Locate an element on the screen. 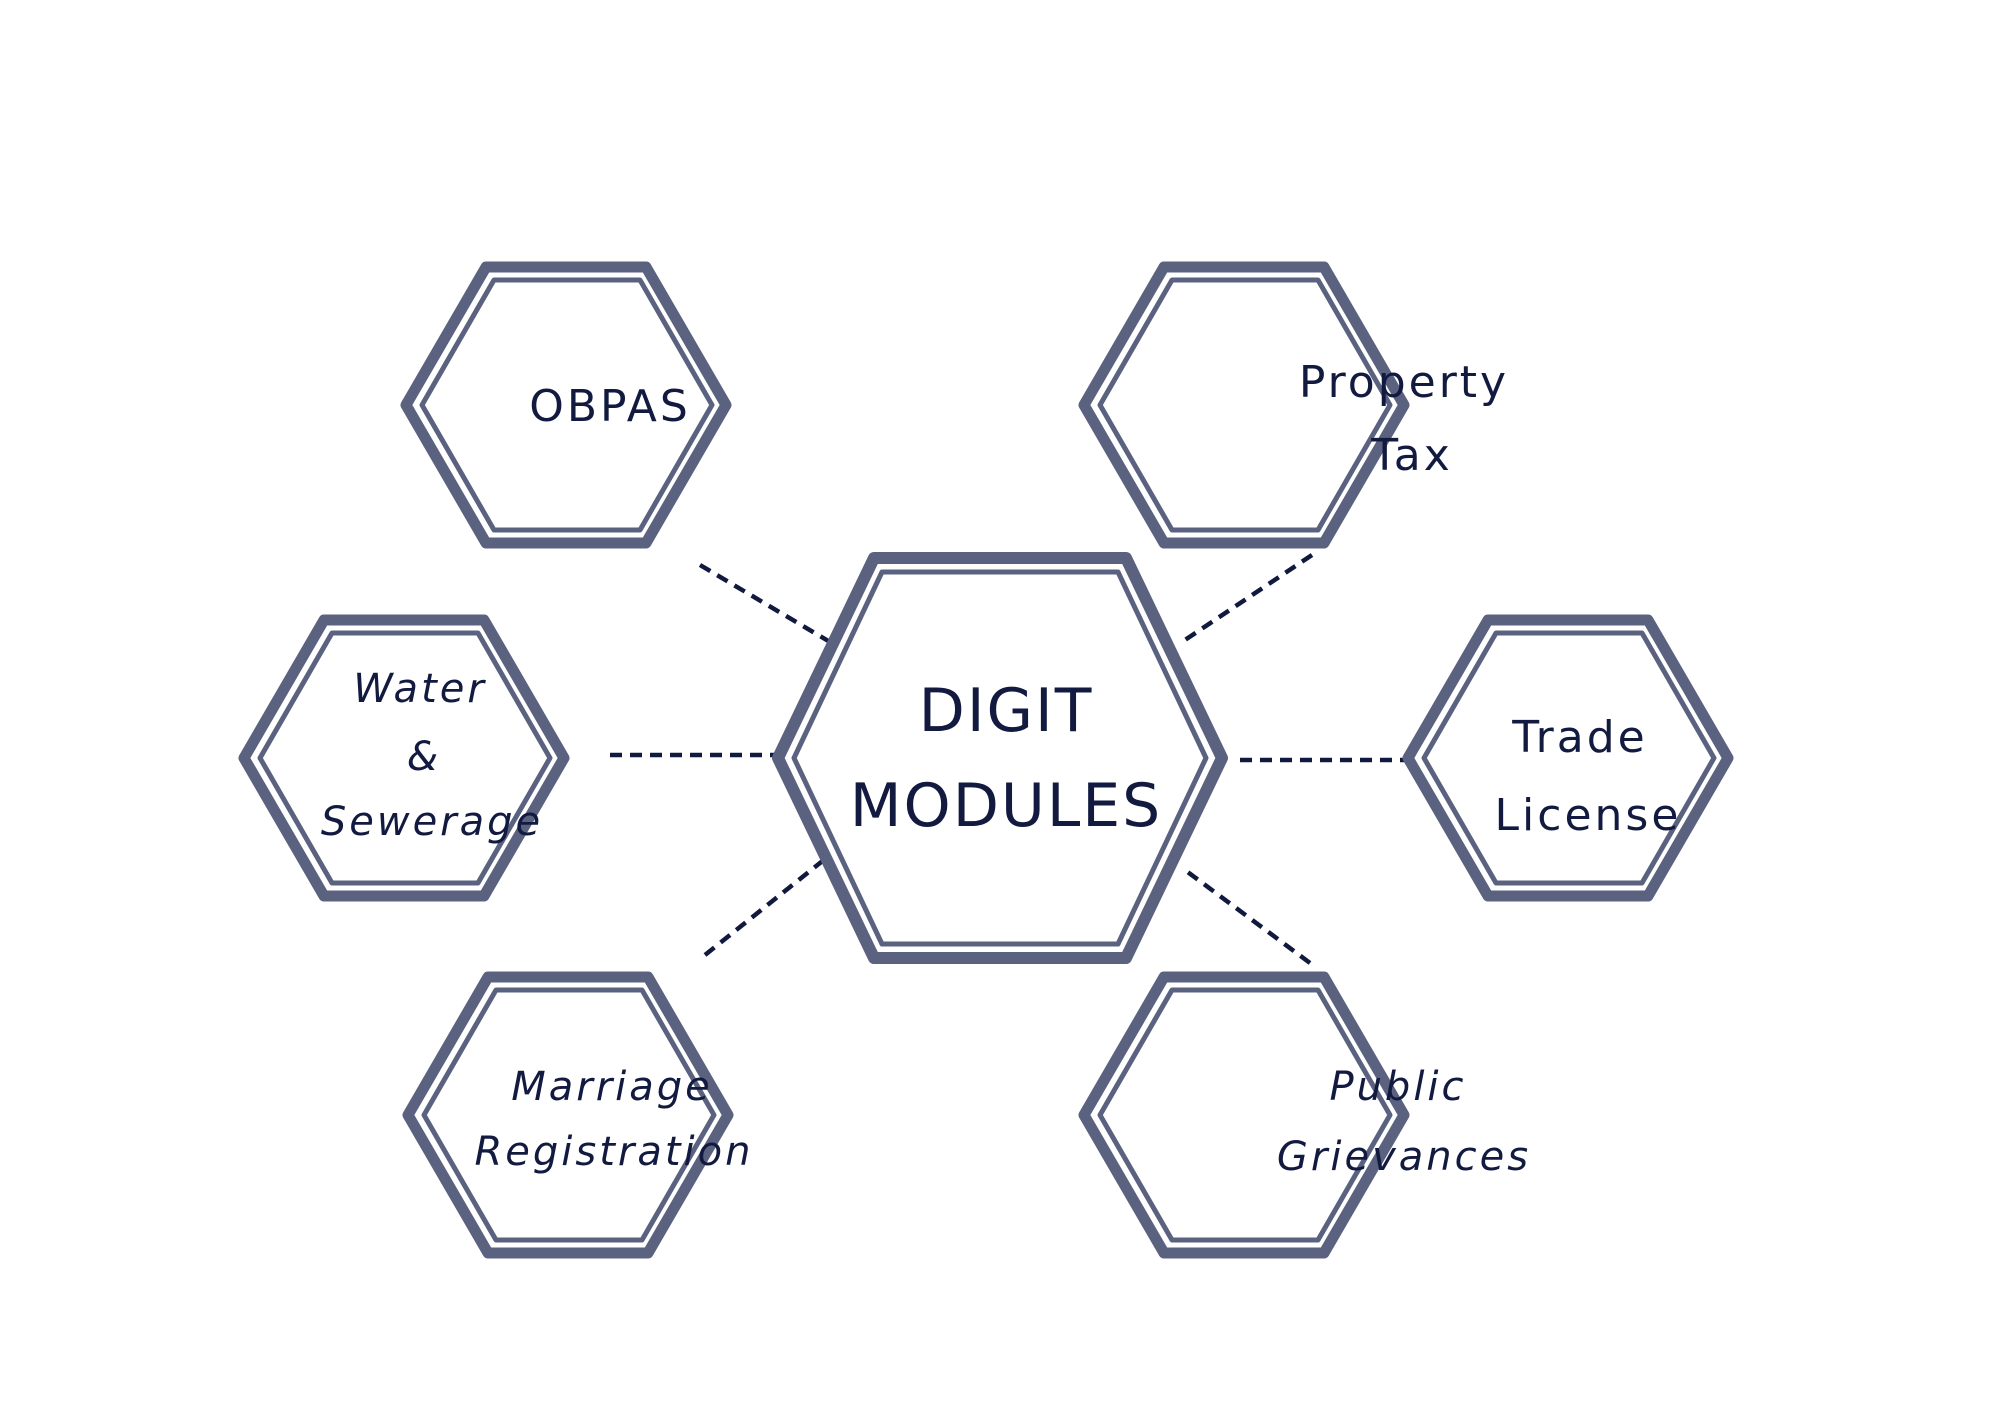 The height and width of the screenshot is (1414, 2000). module-label-line1: Water is located at coordinates (420, 689).